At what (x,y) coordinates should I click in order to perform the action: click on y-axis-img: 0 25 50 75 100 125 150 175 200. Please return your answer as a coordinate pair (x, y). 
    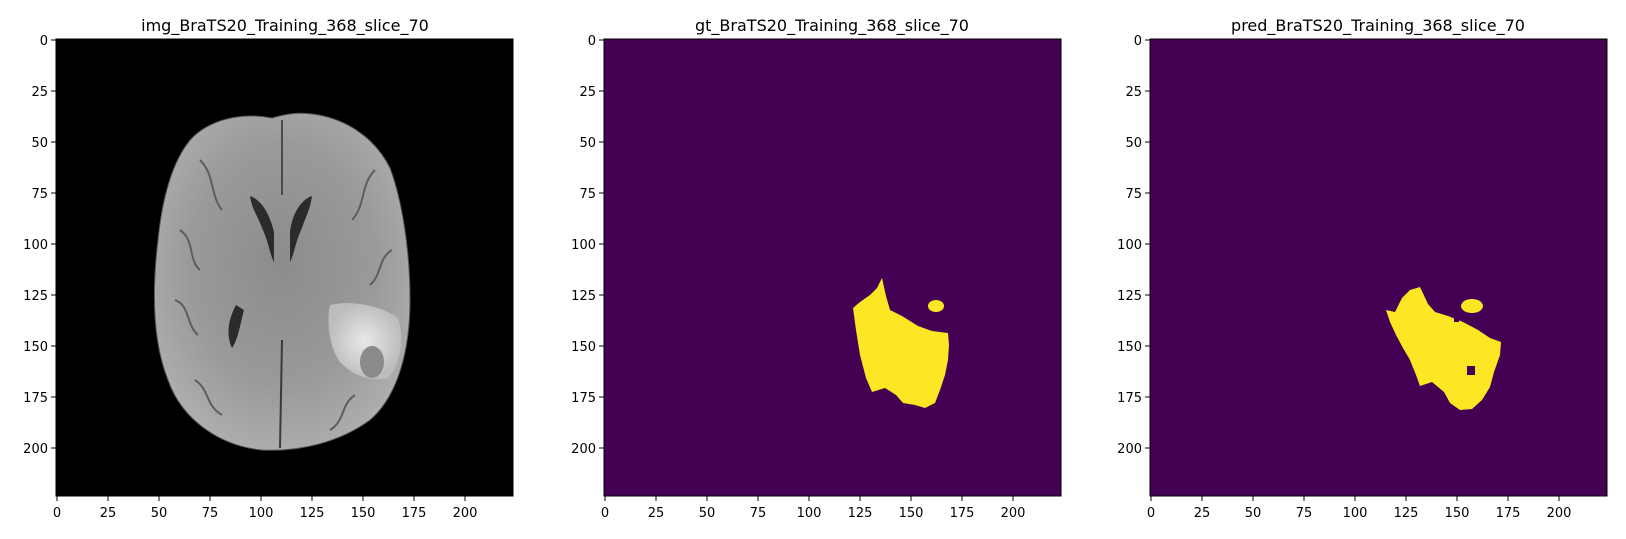
    Looking at the image, I should click on (39, 245).